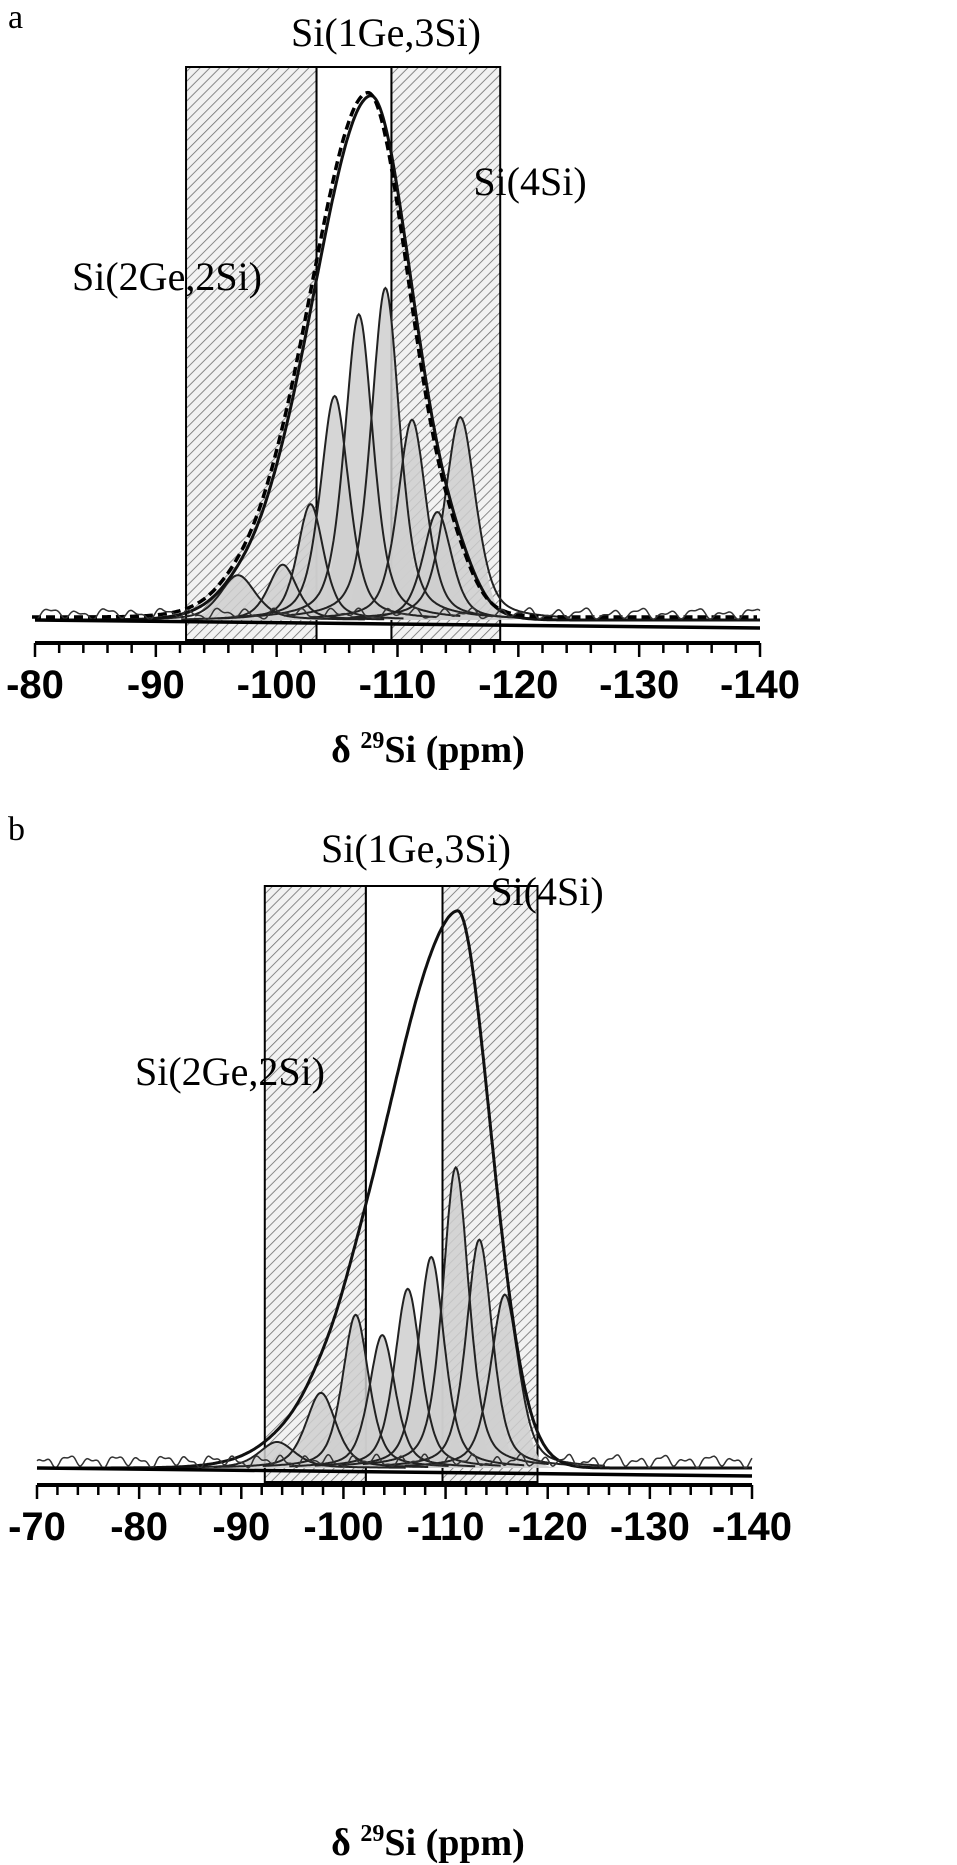  What do you see at coordinates (400, 1516) in the screenshot?
I see `panel-b-x-axis: -70 -80 -90 -100 -110 -120 -130 -140` at bounding box center [400, 1516].